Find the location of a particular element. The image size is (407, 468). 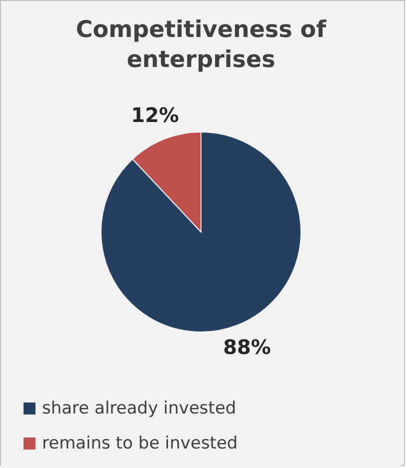

legend-label: remains to be invested is located at coordinates (140, 444).